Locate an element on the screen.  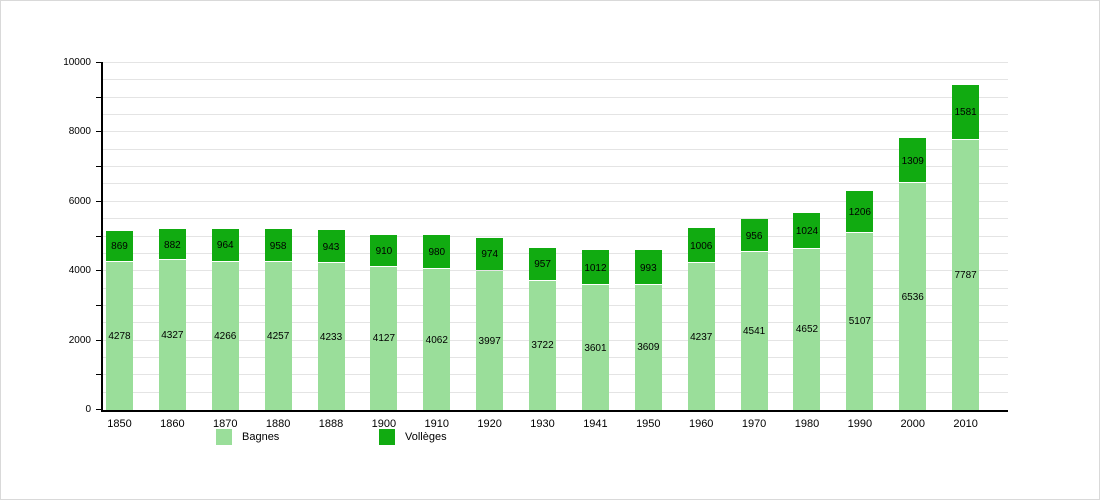
bar-value-bagnes: 7787 is located at coordinates (965, 275).